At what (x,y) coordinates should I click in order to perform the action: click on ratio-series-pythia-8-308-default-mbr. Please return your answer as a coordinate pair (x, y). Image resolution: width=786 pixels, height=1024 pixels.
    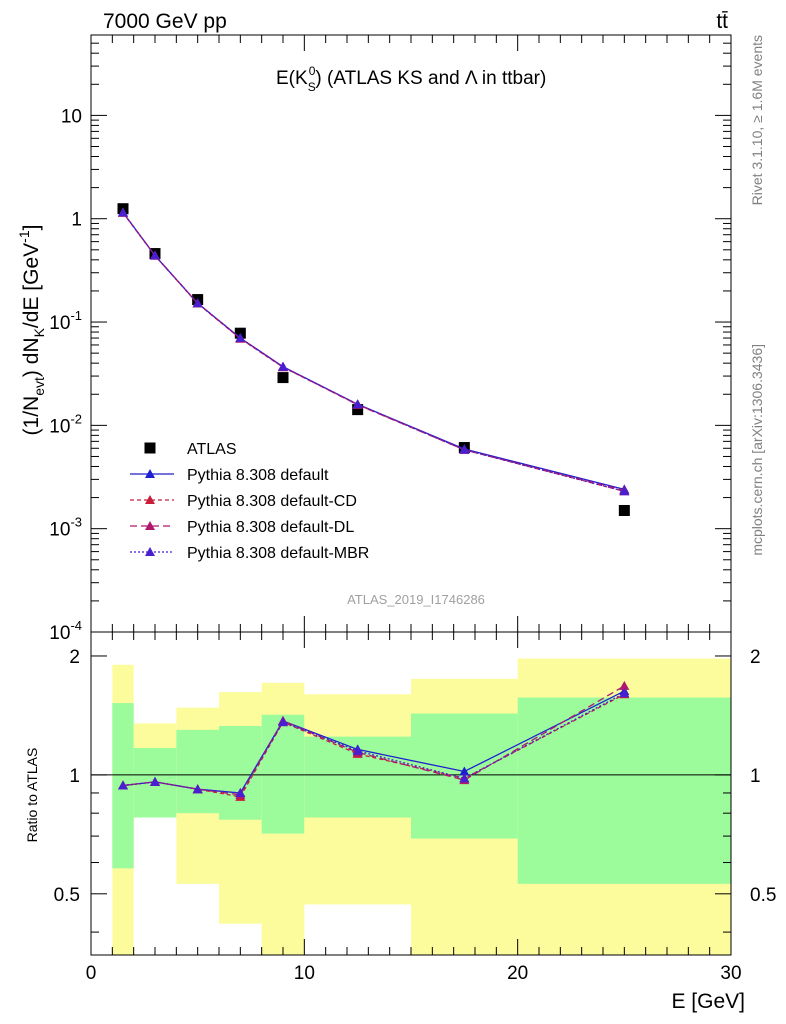
    Looking at the image, I should click on (374, 742).